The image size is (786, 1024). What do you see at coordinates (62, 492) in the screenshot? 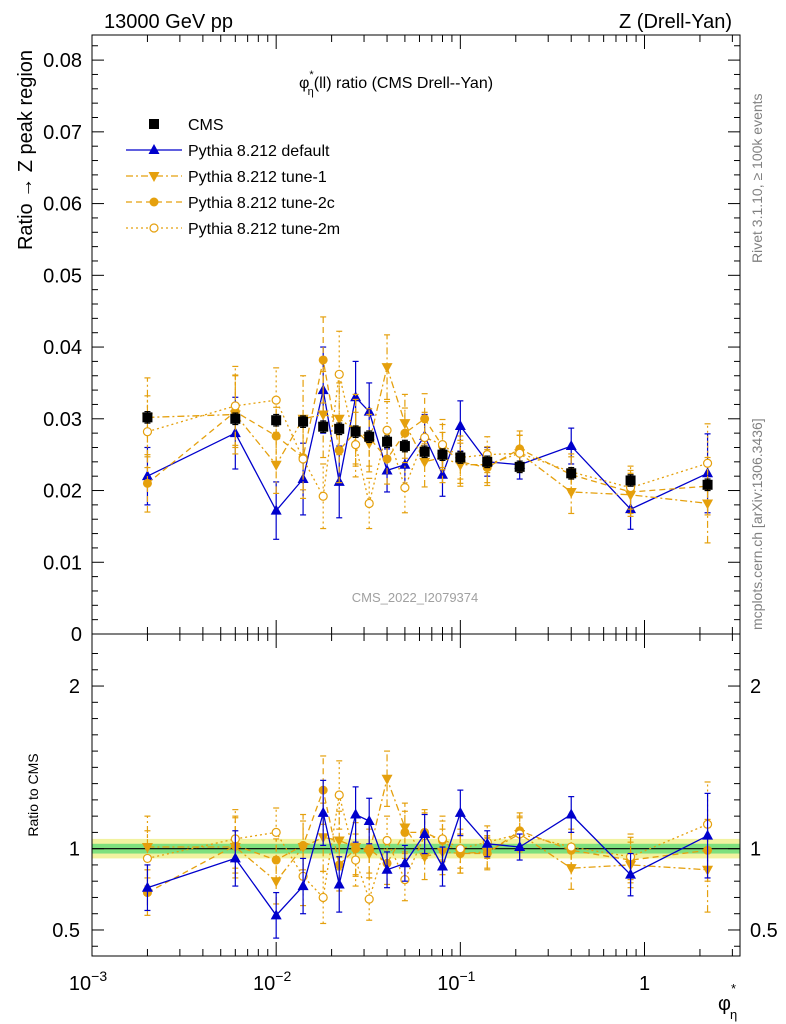
I see `y-tick-label: 0.02` at bounding box center [62, 492].